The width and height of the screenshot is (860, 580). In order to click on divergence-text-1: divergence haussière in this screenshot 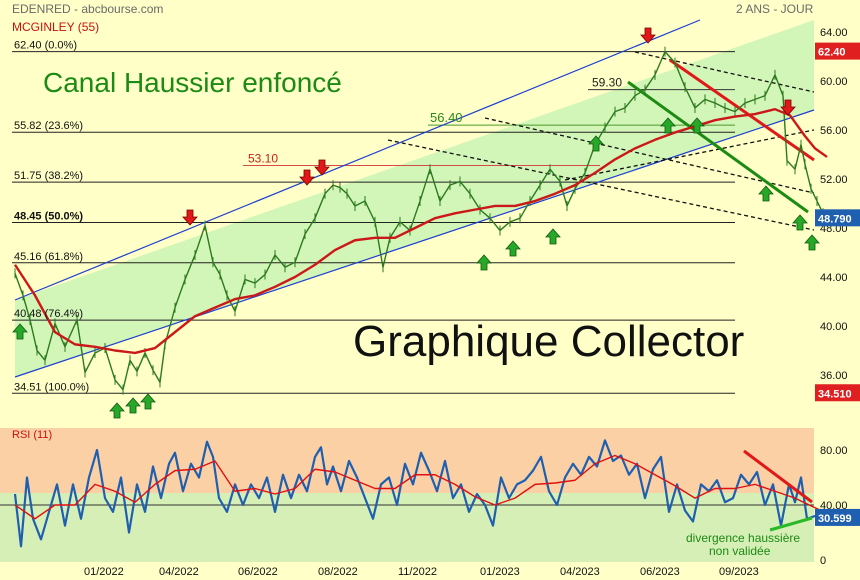, I will do `click(743, 538)`.